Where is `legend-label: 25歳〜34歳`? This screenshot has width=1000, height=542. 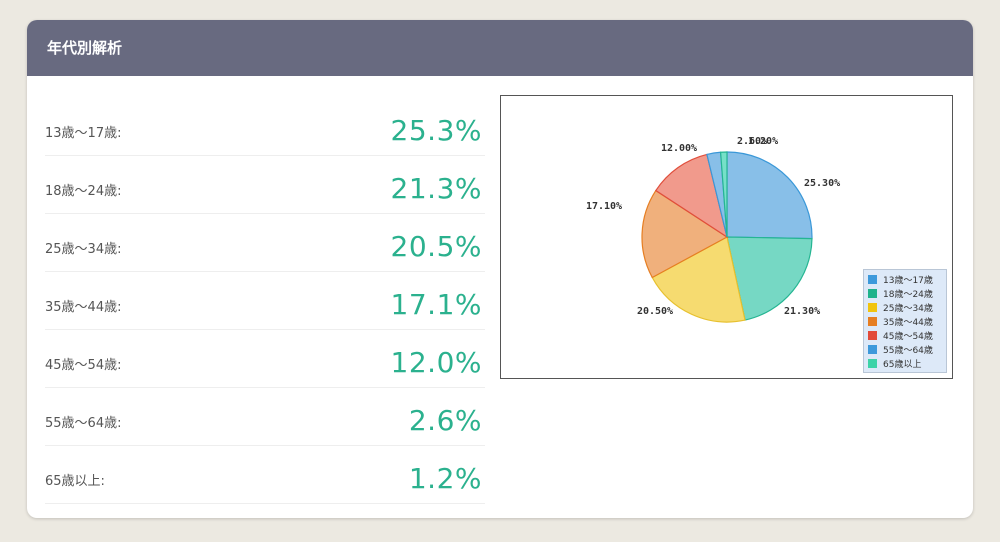
legend-label: 25歳〜34歳 is located at coordinates (908, 308).